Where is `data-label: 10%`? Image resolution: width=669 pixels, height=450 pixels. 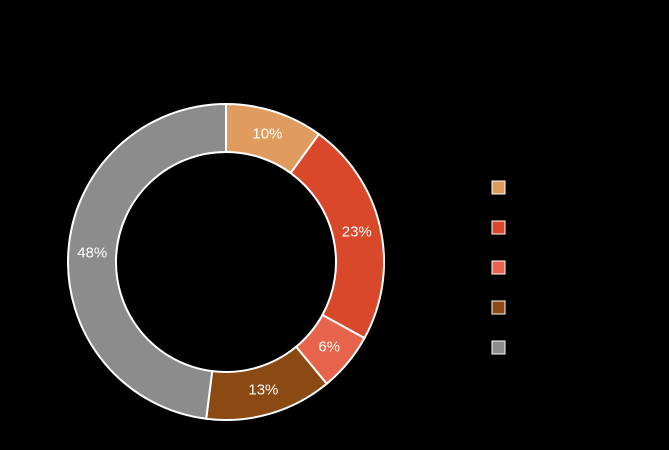 data-label: 10% is located at coordinates (267, 134).